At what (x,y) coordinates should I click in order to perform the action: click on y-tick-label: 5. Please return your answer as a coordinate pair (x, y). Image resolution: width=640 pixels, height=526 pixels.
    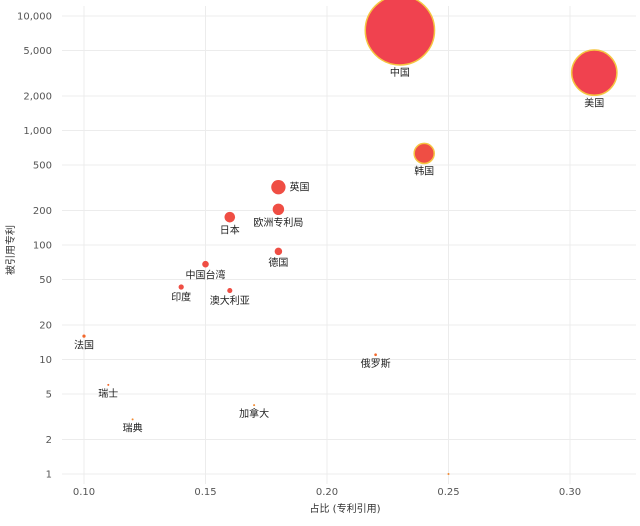
    Looking at the image, I should click on (49, 394).